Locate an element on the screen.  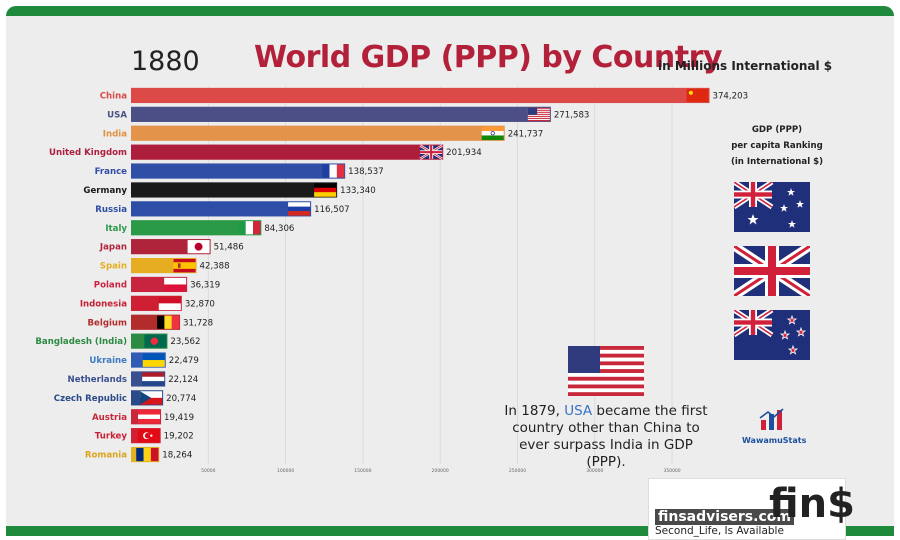
france-flag-icon is located at coordinates (333, 171).